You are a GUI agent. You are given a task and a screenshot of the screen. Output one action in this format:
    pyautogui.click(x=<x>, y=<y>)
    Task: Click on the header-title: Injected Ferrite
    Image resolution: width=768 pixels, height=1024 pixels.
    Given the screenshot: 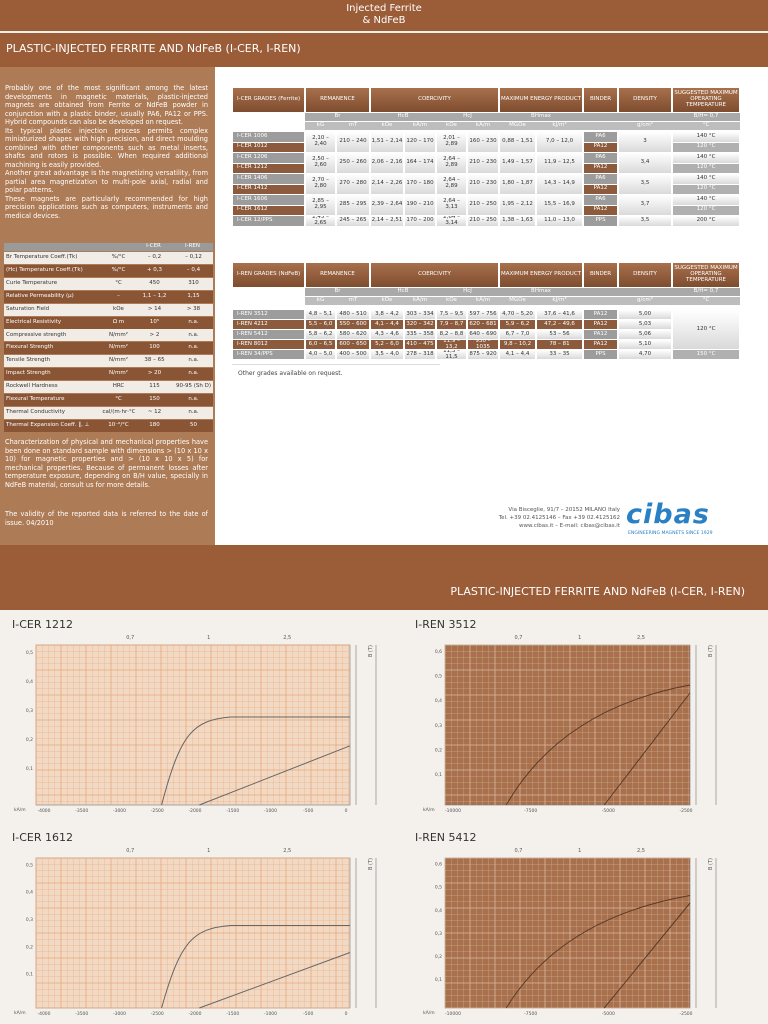 What is the action you would take?
    pyautogui.click(x=384, y=8)
    